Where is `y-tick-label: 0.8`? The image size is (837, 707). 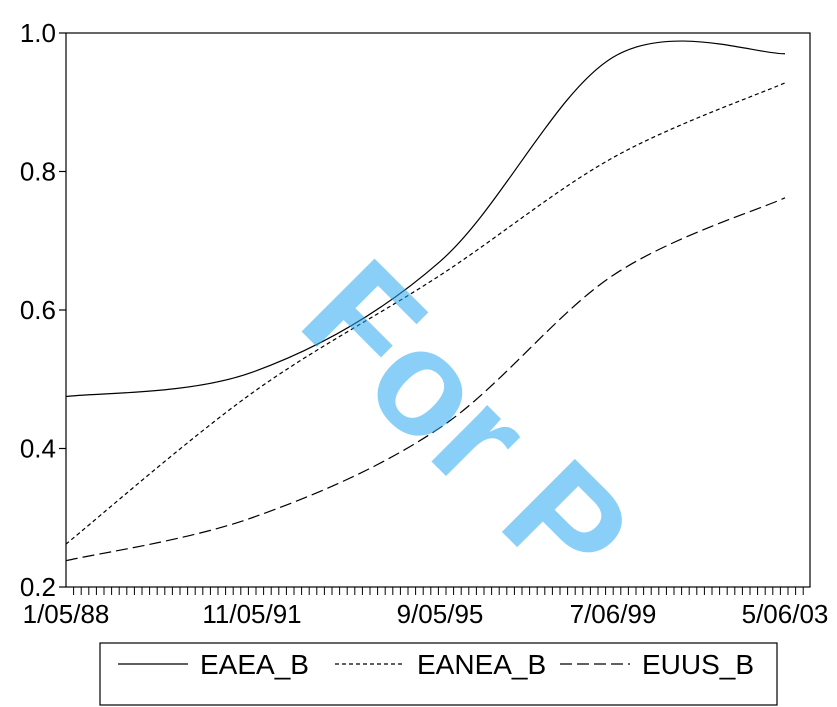 y-tick-label: 0.8 is located at coordinates (38, 172).